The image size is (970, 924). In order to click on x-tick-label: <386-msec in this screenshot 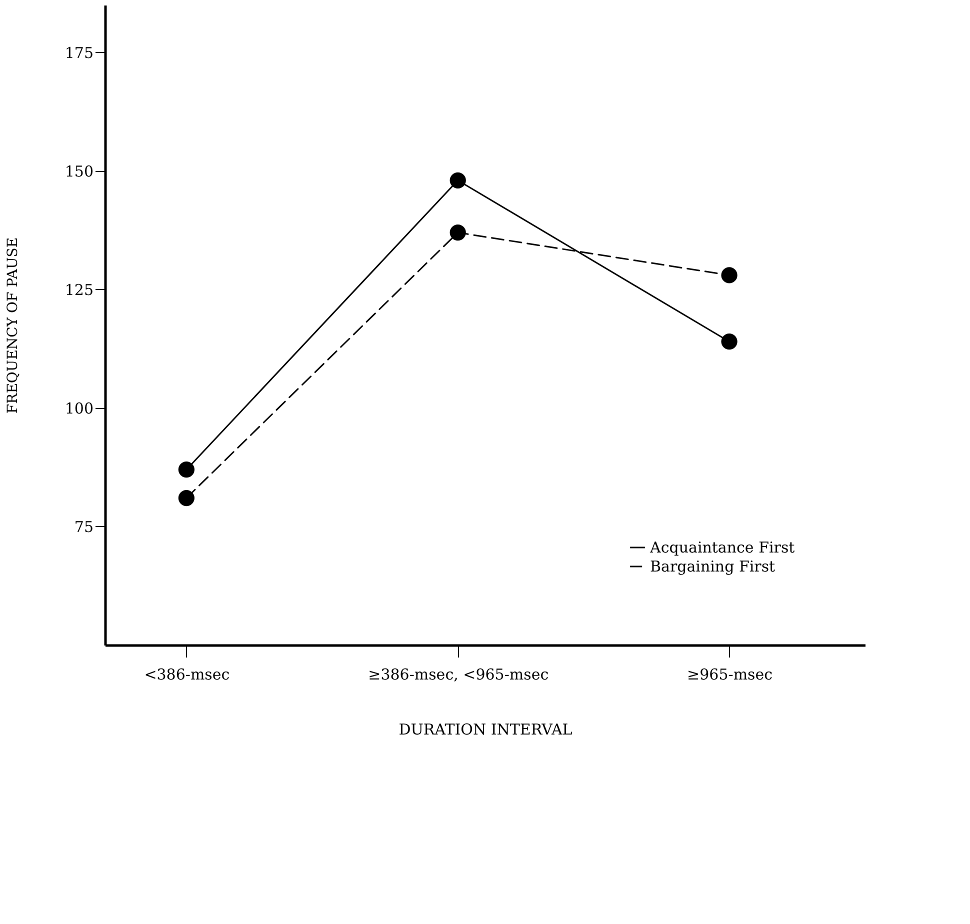, I will do `click(187, 675)`.